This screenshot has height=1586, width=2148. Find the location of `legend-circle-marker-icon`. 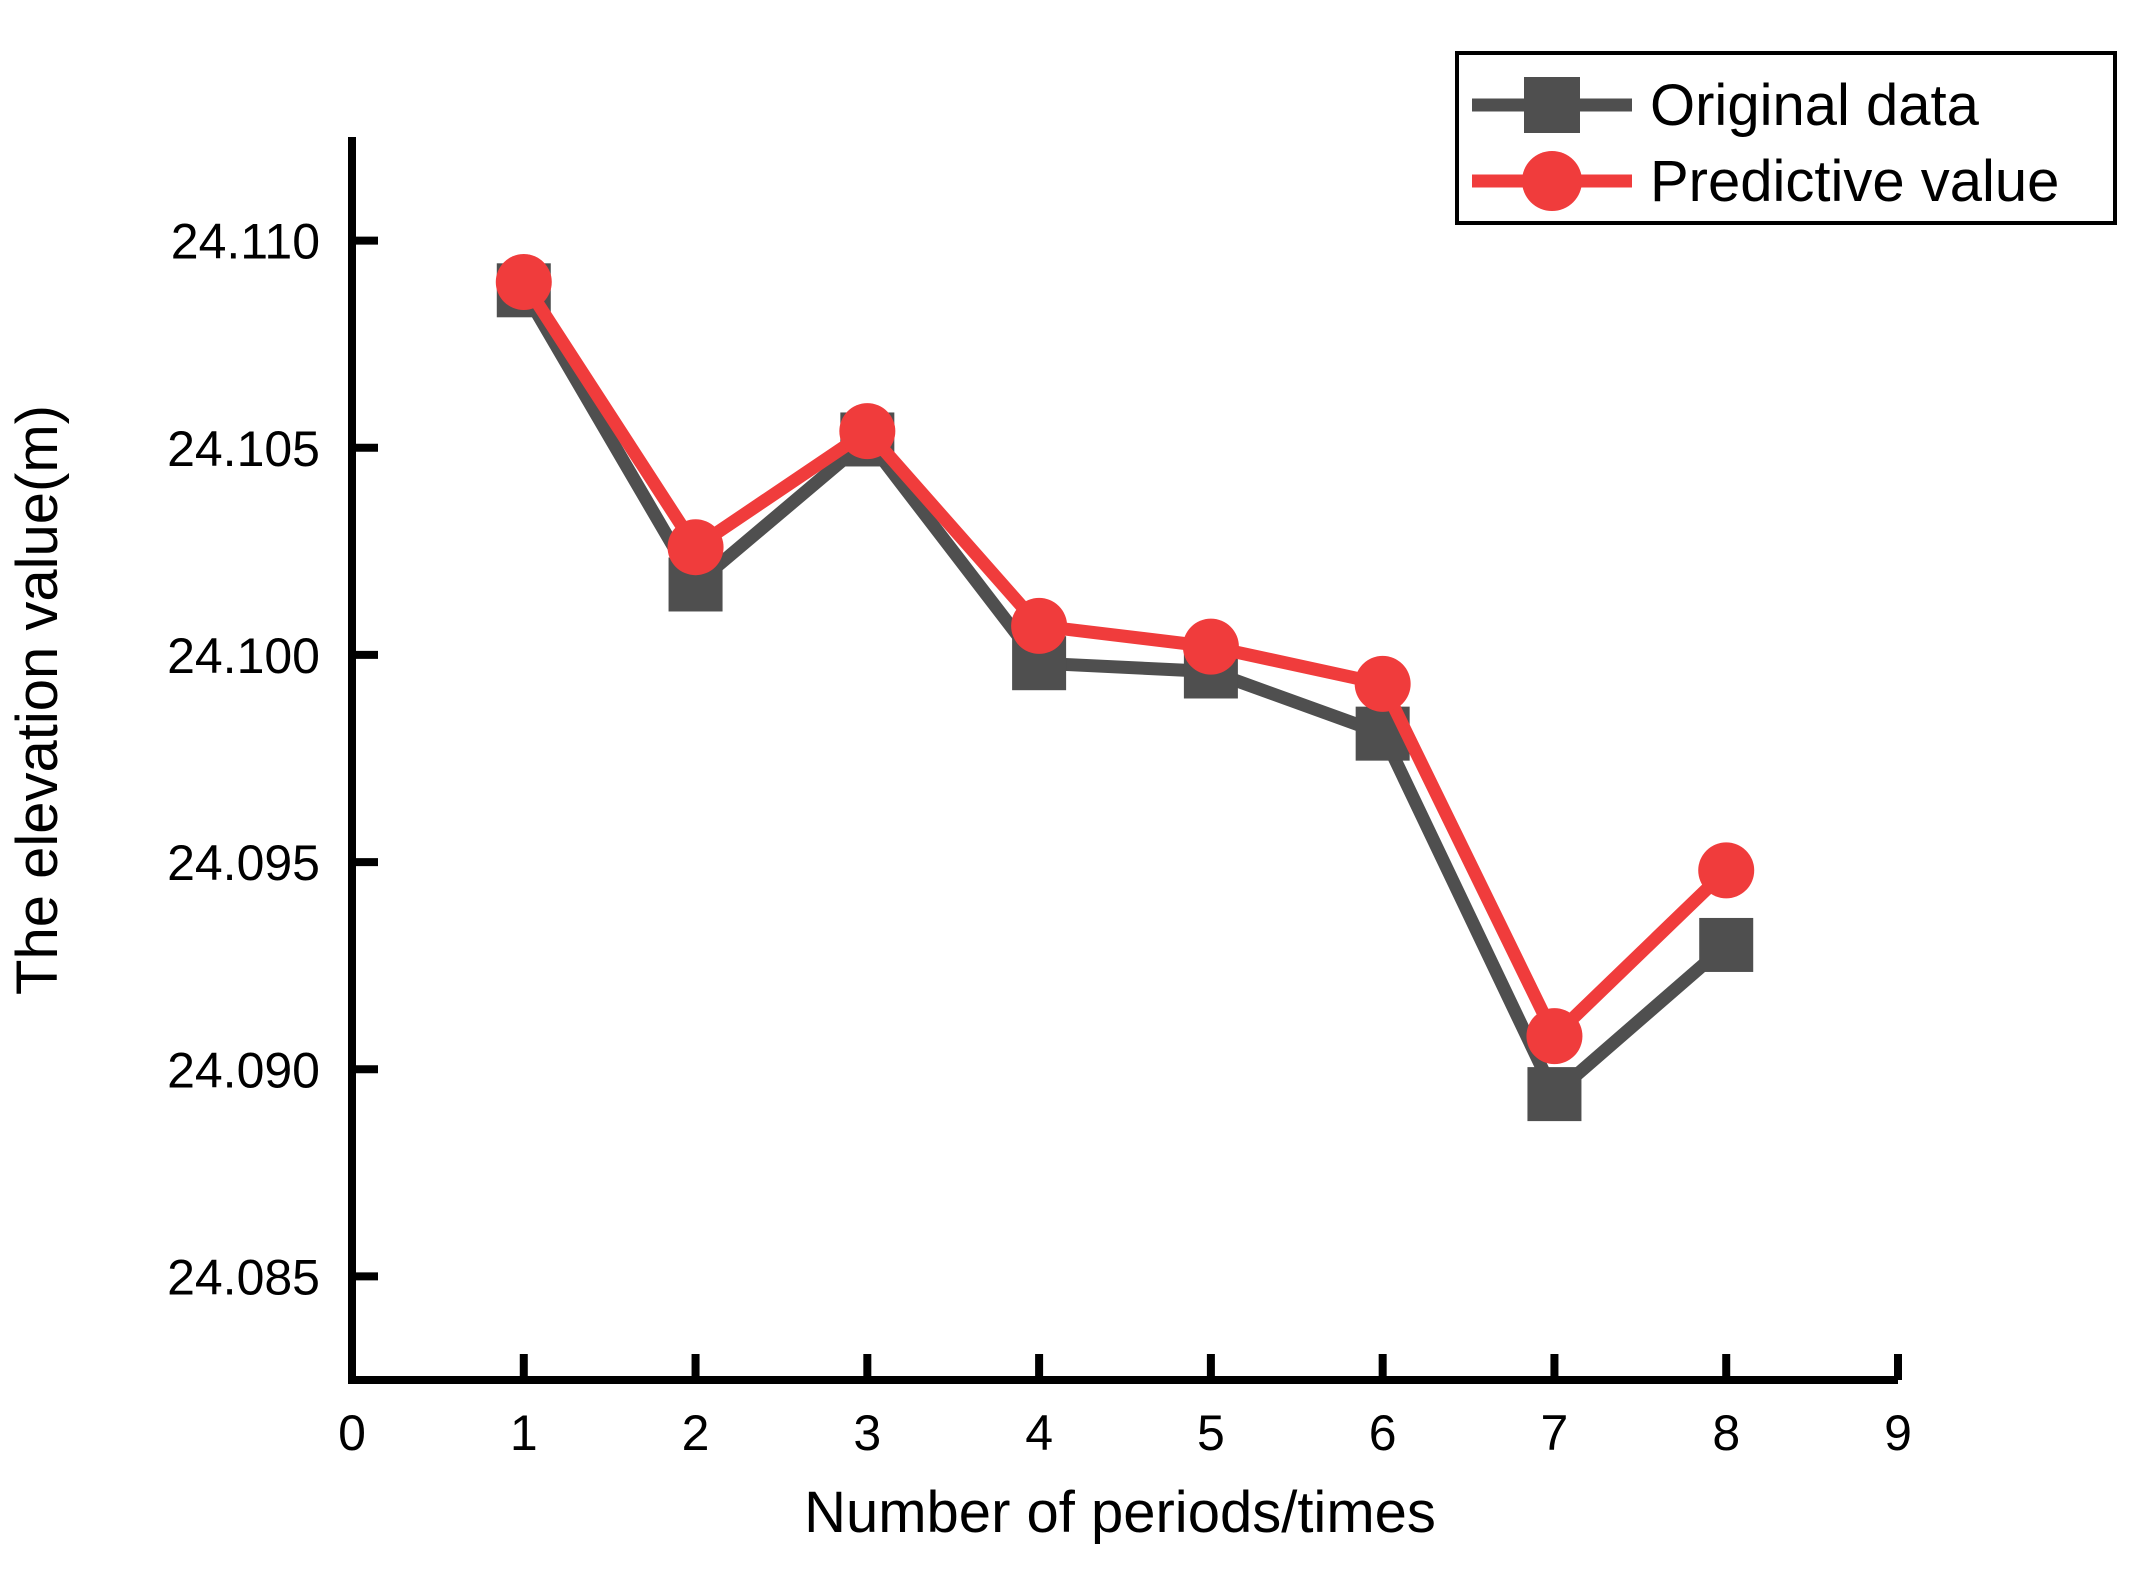

legend-circle-marker-icon is located at coordinates (1552, 181).